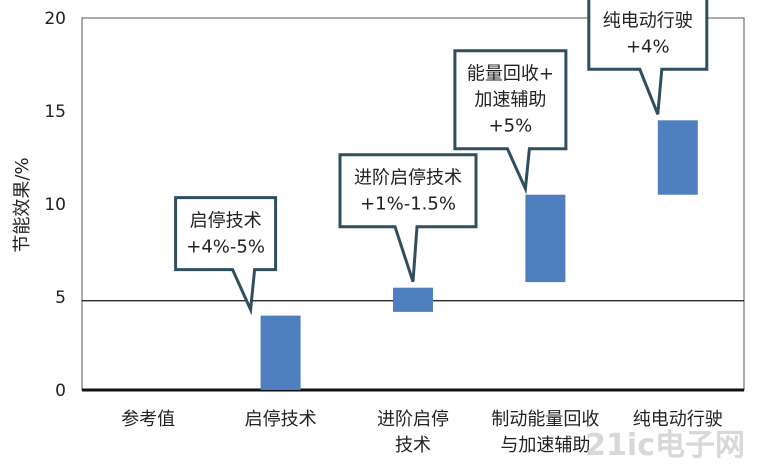 This screenshot has width=757, height=465. What do you see at coordinates (226, 221) in the screenshot?
I see `callout-text-0-0: 启停技术` at bounding box center [226, 221].